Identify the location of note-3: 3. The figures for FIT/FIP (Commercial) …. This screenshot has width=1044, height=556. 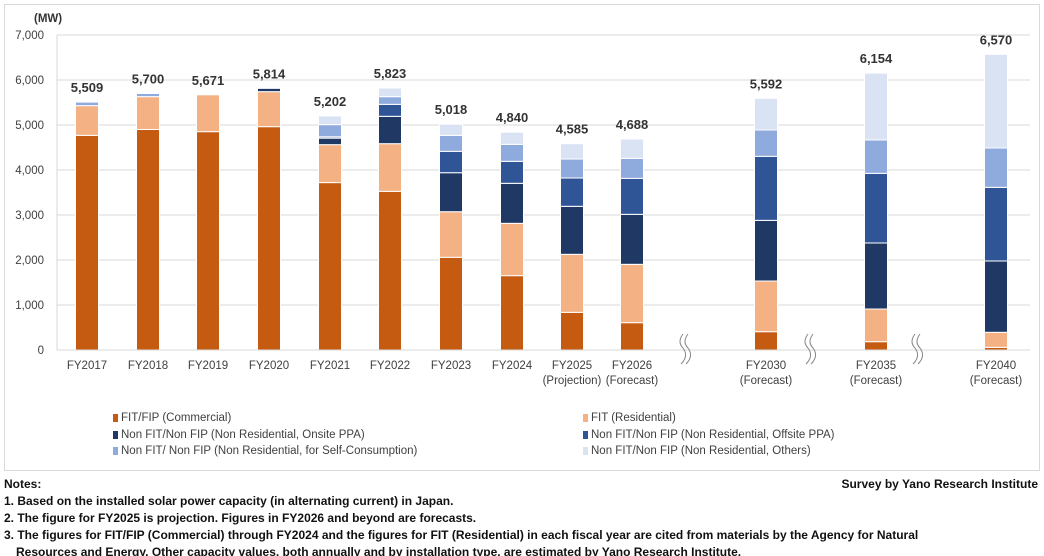
(461, 535).